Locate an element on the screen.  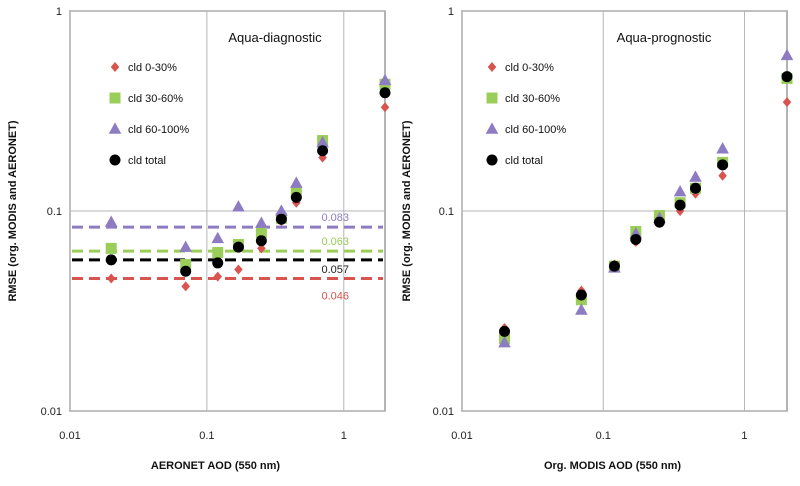
chart-title: Aqua-prognostic is located at coordinates (664, 37).